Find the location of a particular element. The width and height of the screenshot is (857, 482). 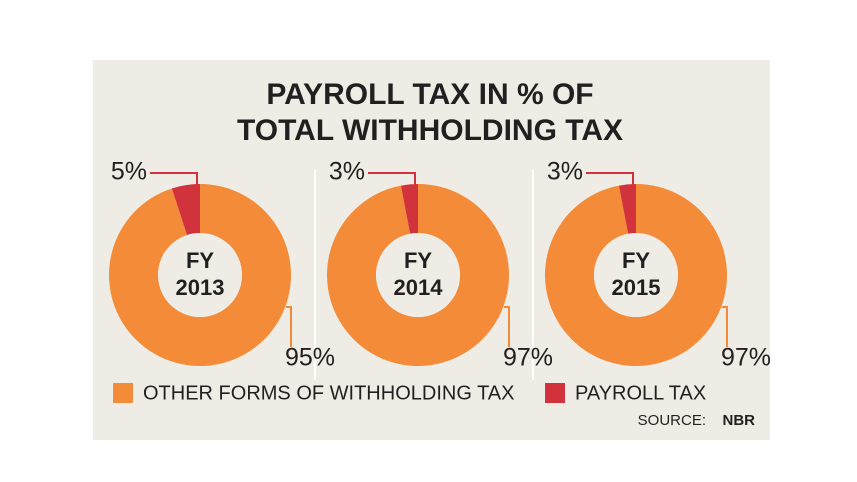

value-label: 5% is located at coordinates (129, 172).